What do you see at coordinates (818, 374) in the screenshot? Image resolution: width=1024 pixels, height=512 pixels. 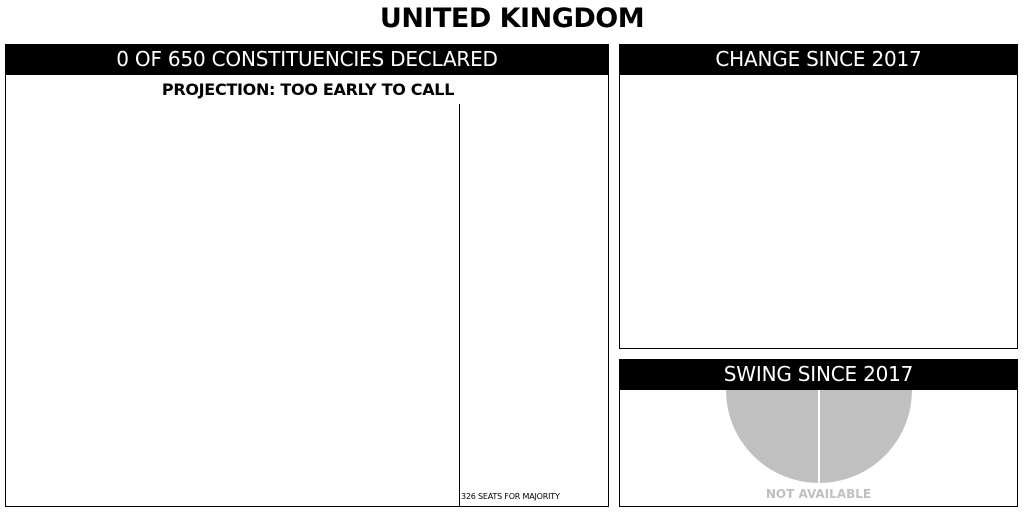 I see `swing-panel-header: SWING SINCE 2017` at bounding box center [818, 374].